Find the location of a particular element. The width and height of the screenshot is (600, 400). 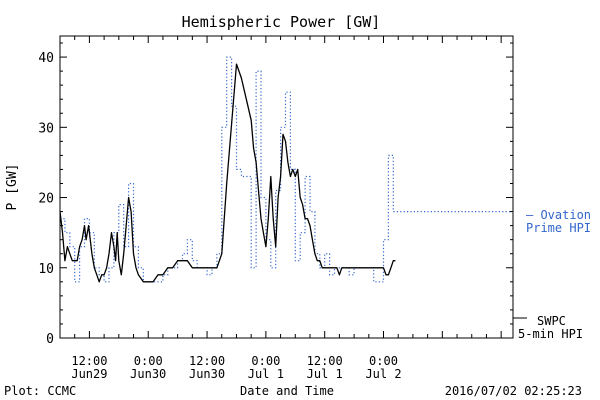

y-tick-label: 20 is located at coordinates (46, 199).